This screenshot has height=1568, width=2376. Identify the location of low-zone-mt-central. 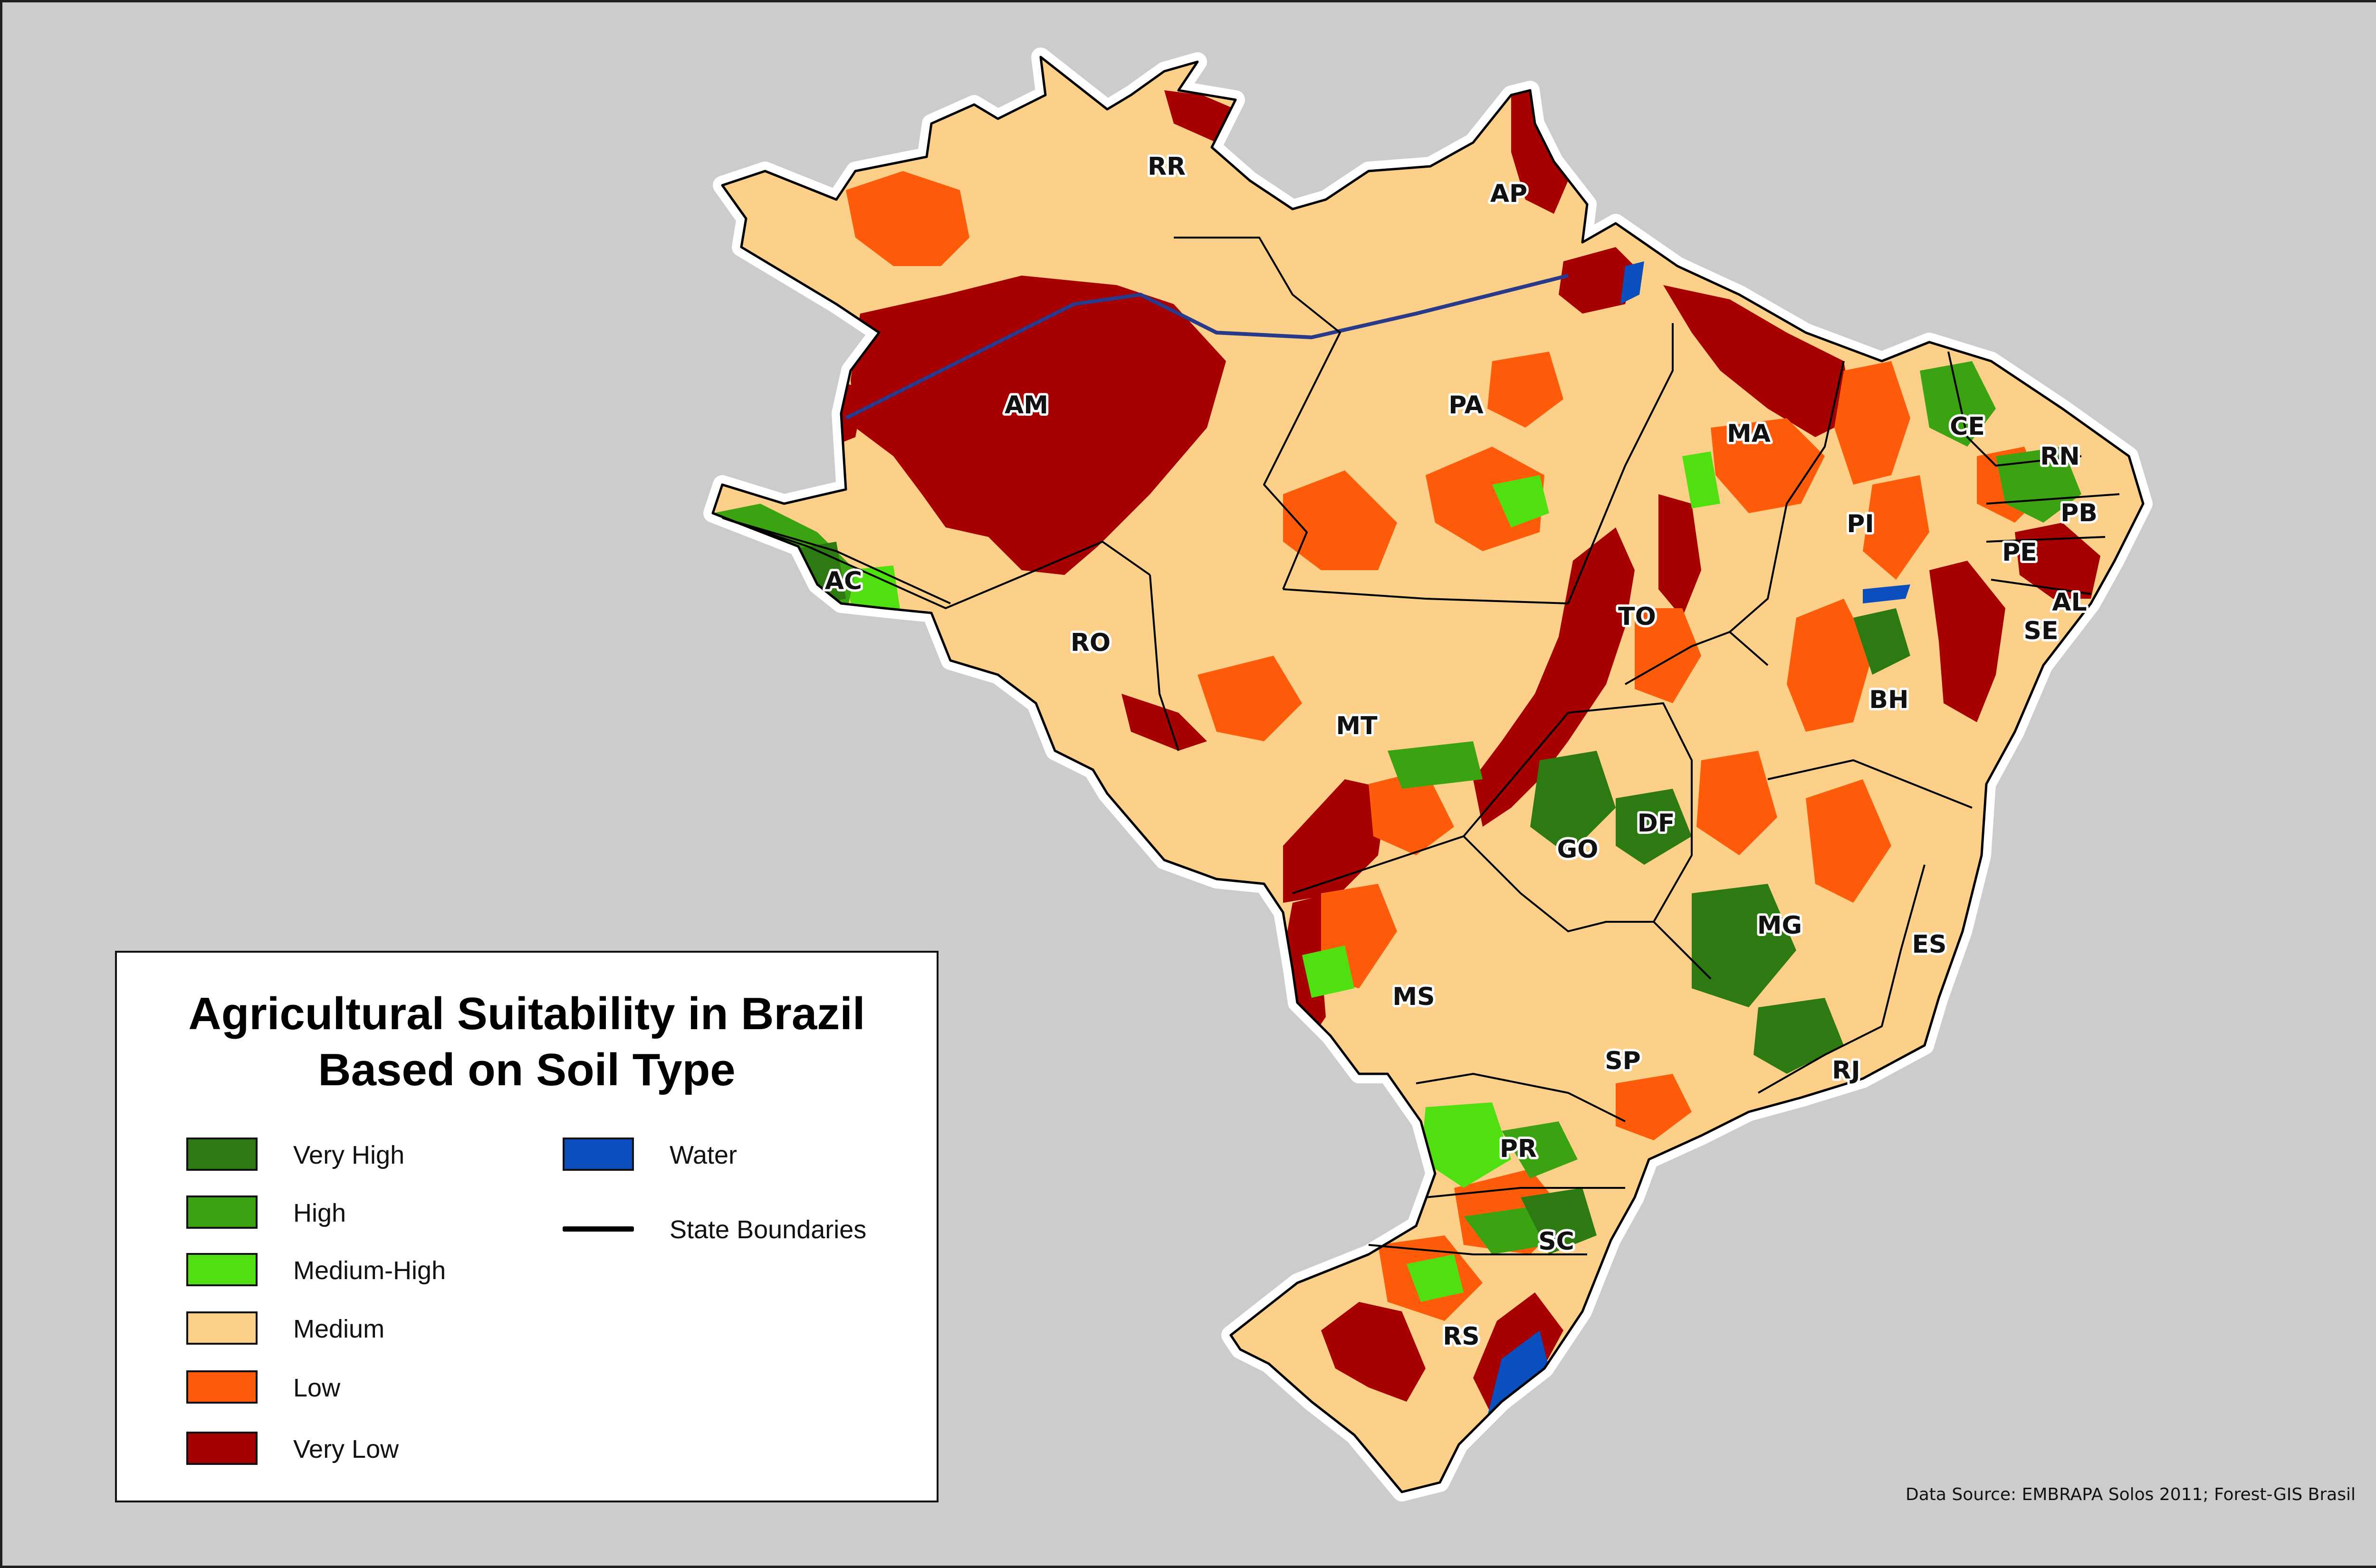
(1250, 699).